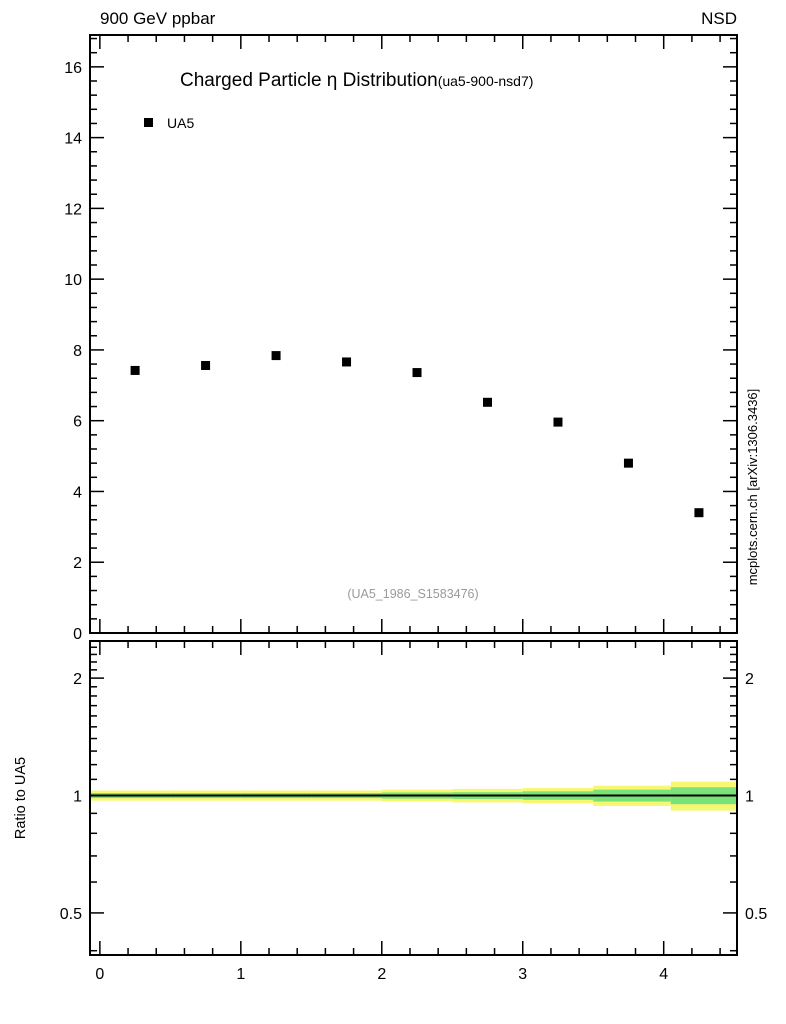 The image size is (786, 1024). What do you see at coordinates (77, 351) in the screenshot?
I see `tick-label: 8` at bounding box center [77, 351].